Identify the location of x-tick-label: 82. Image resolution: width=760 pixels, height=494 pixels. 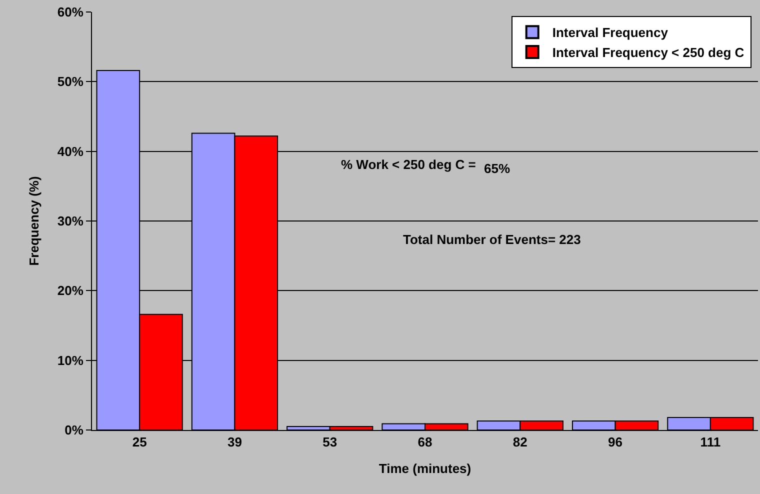
(520, 442).